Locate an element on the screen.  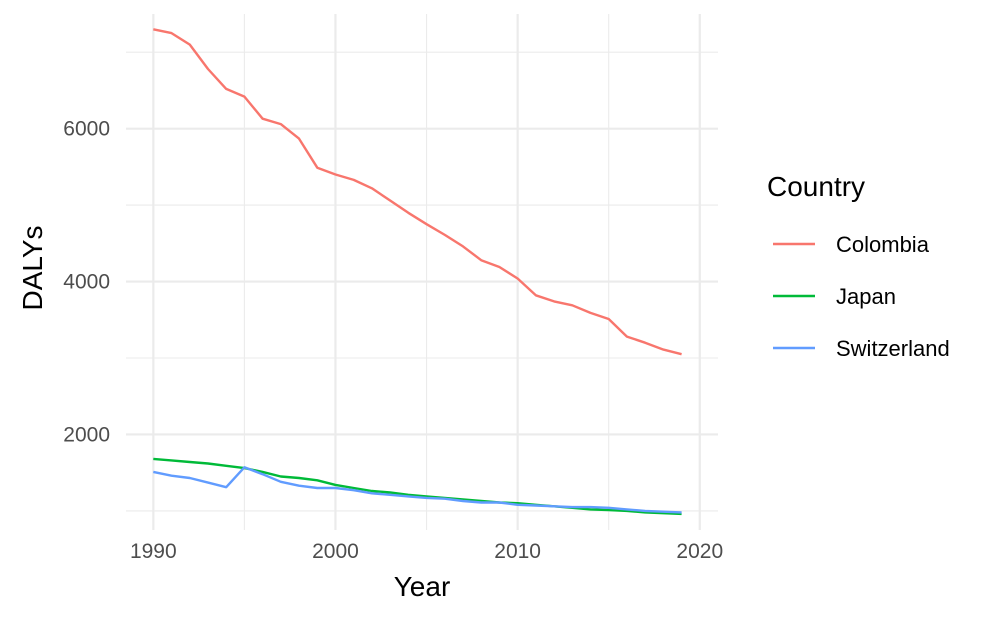
y-tick-label: 6000 is located at coordinates (86, 129).